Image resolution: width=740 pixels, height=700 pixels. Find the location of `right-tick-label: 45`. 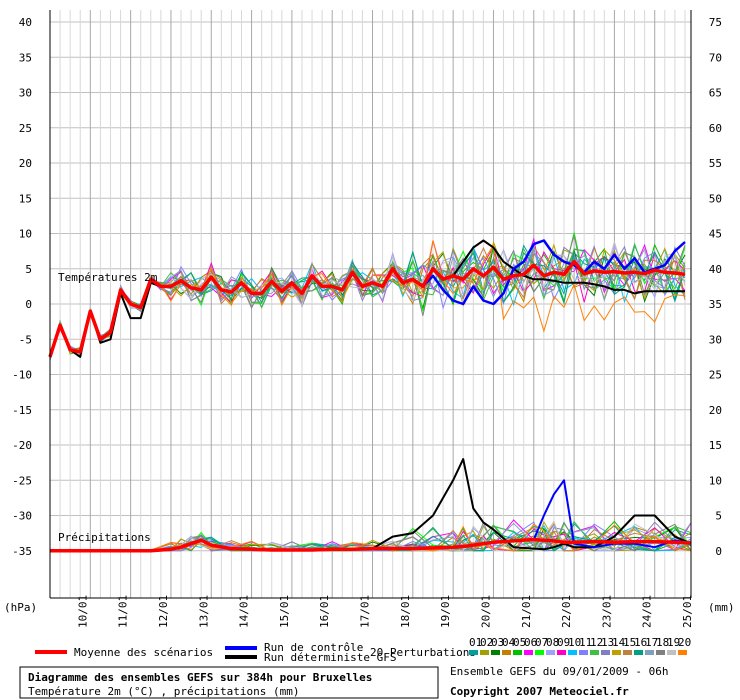

right-tick-label: 45 is located at coordinates (715, 234).